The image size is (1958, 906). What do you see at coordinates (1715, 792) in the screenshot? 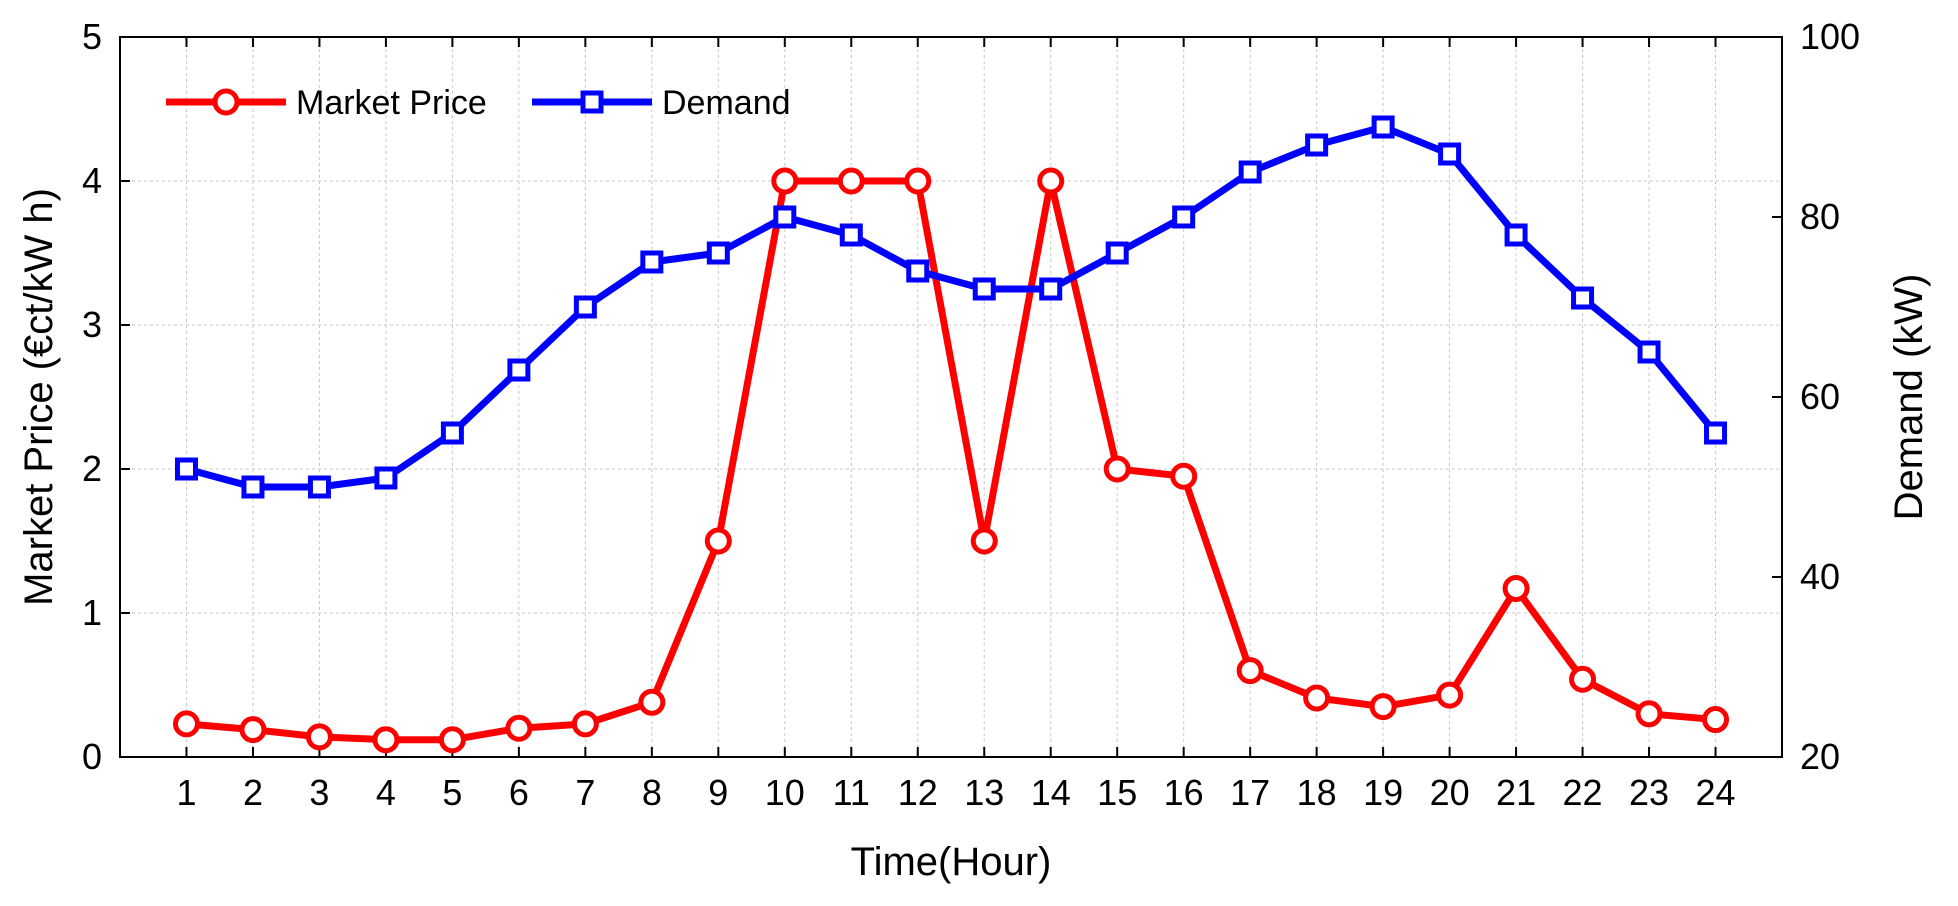
I see `x-tick-label: 24` at bounding box center [1715, 792].